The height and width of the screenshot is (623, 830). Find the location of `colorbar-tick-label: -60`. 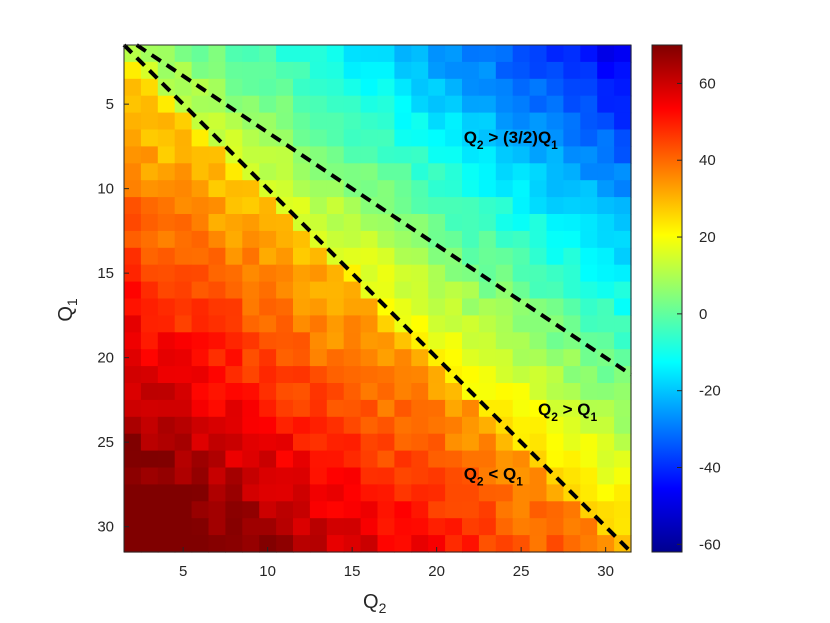

colorbar-tick-label: -60 is located at coordinates (710, 544).